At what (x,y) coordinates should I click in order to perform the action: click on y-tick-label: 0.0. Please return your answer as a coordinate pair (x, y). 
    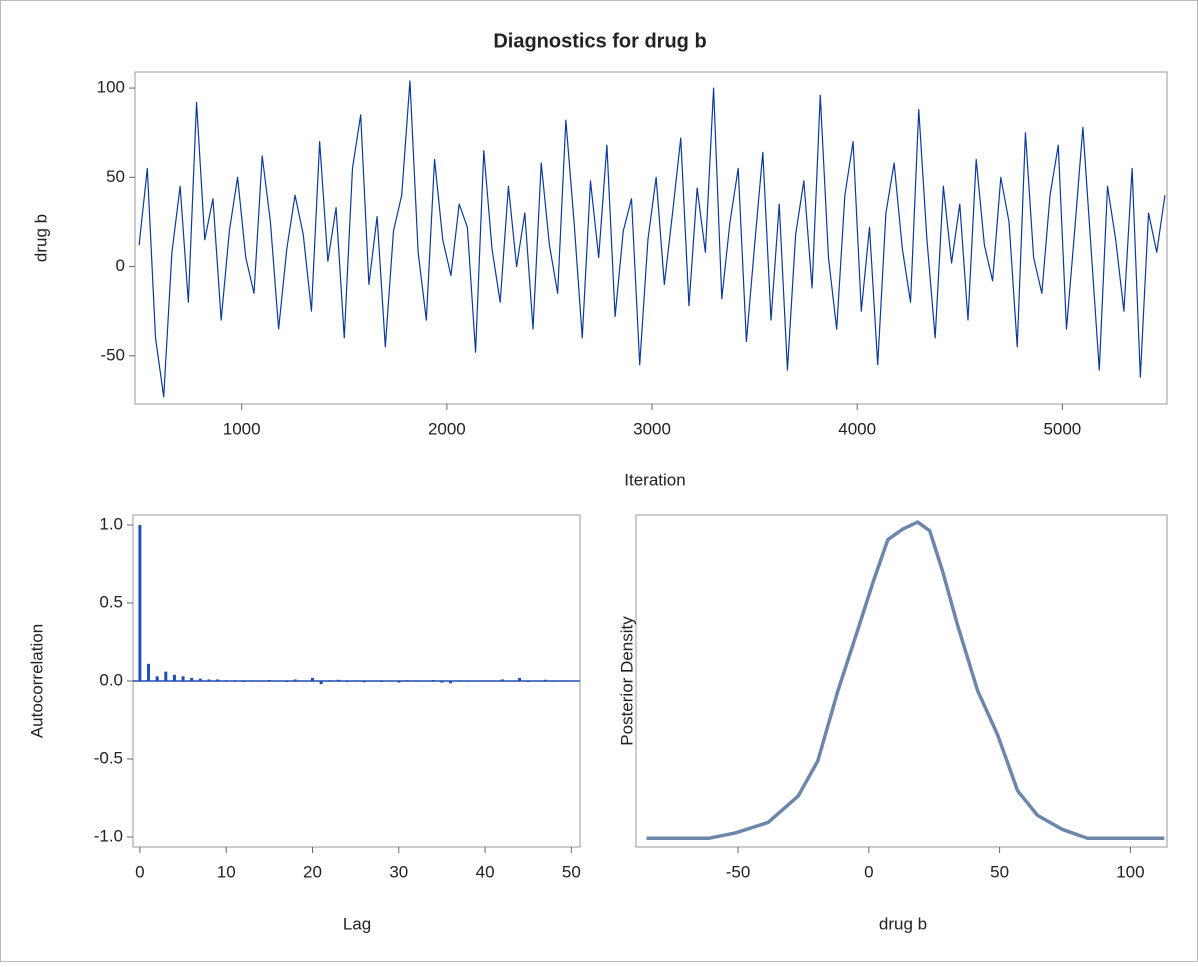
    Looking at the image, I should click on (111, 679).